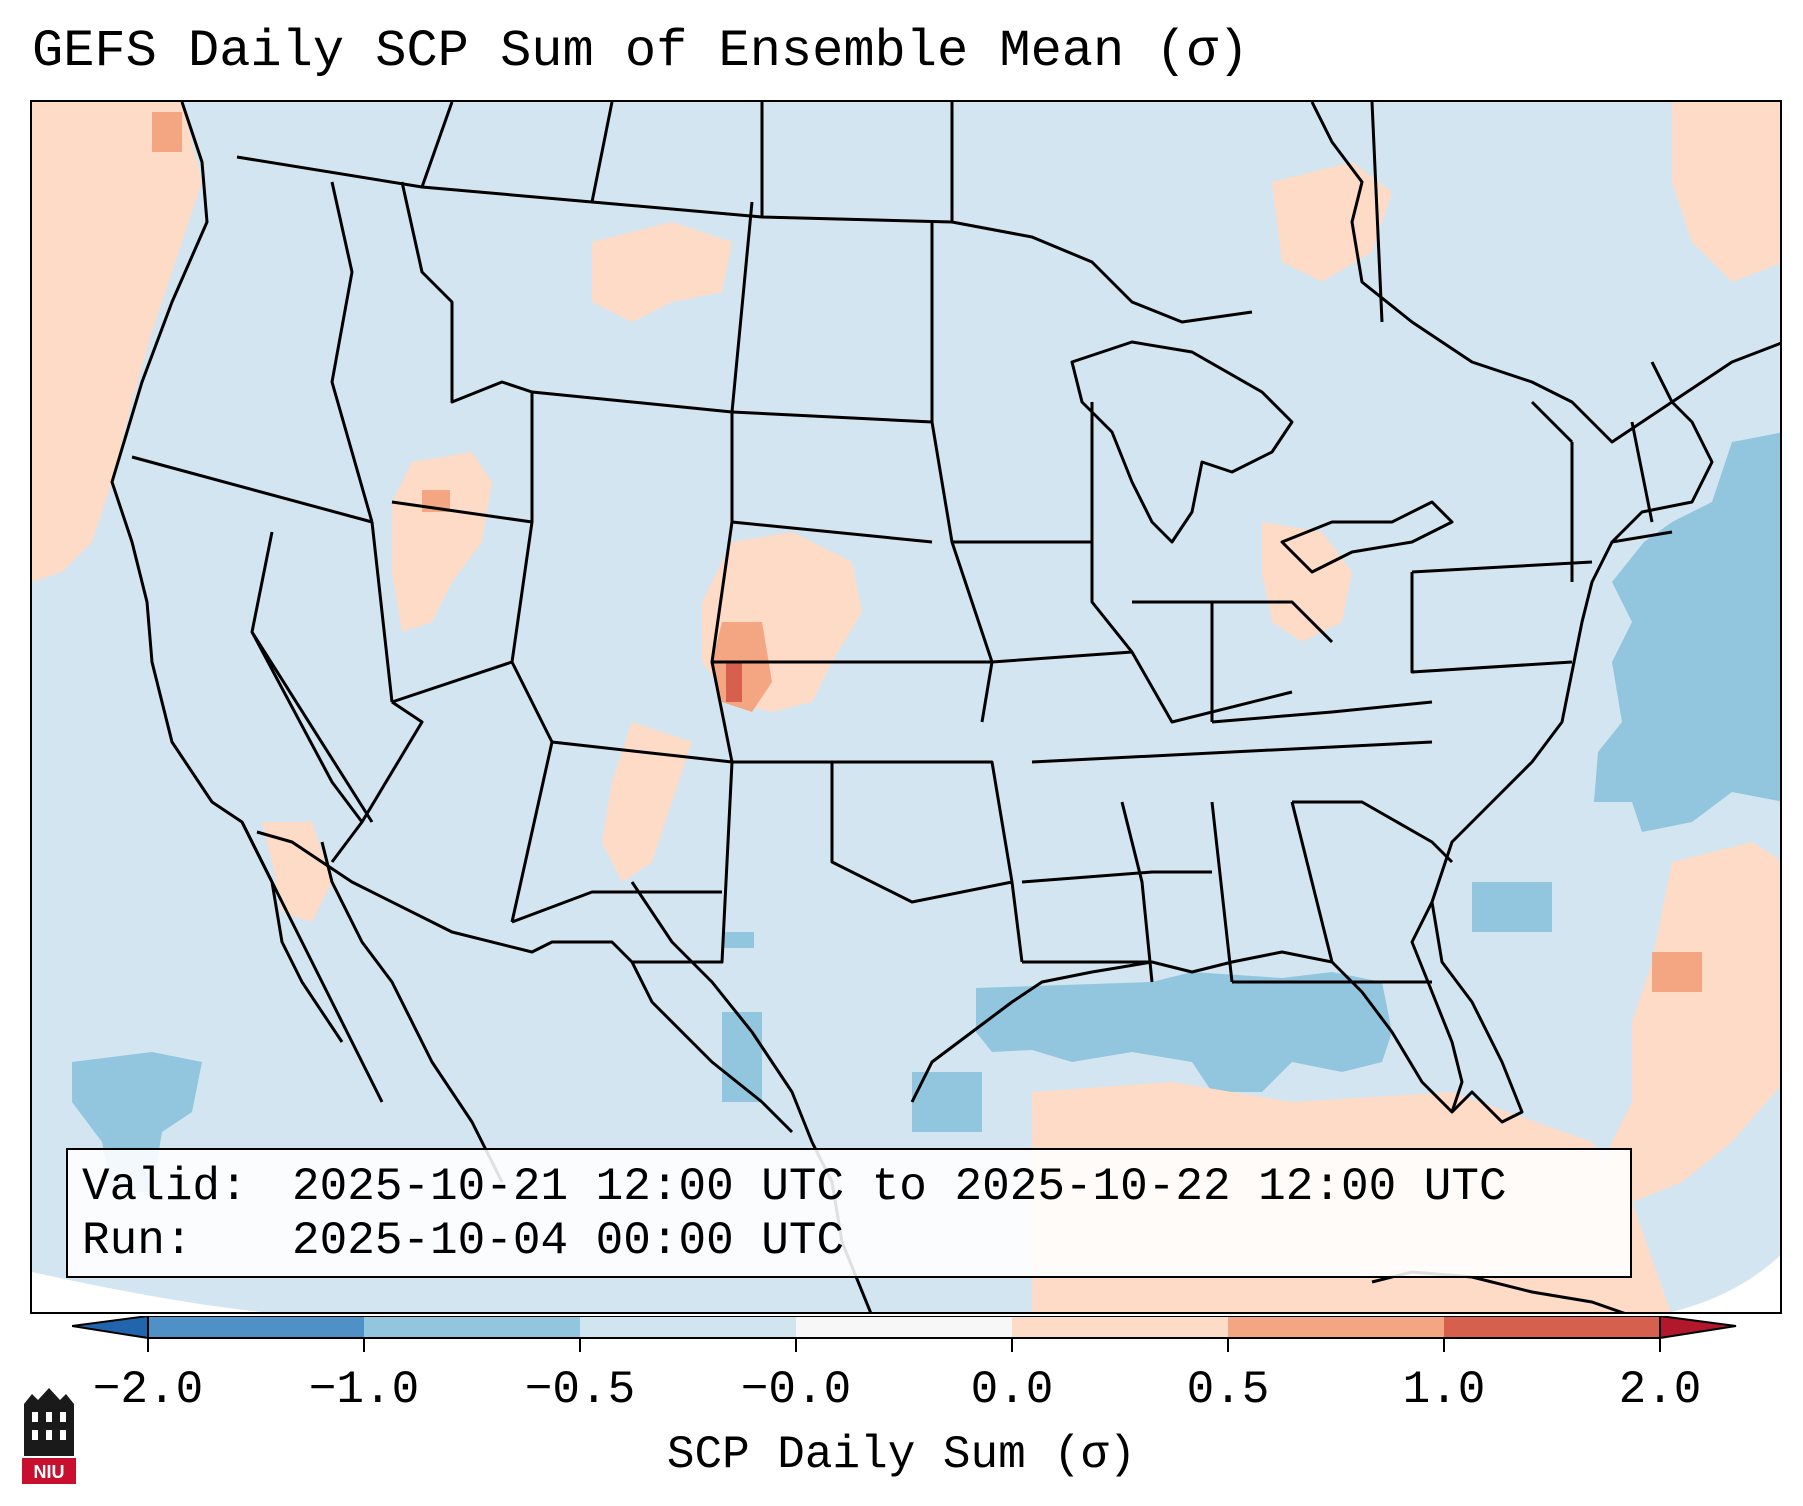 The height and width of the screenshot is (1506, 1803). What do you see at coordinates (442, 542) in the screenshot?
I see `utah-high` at bounding box center [442, 542].